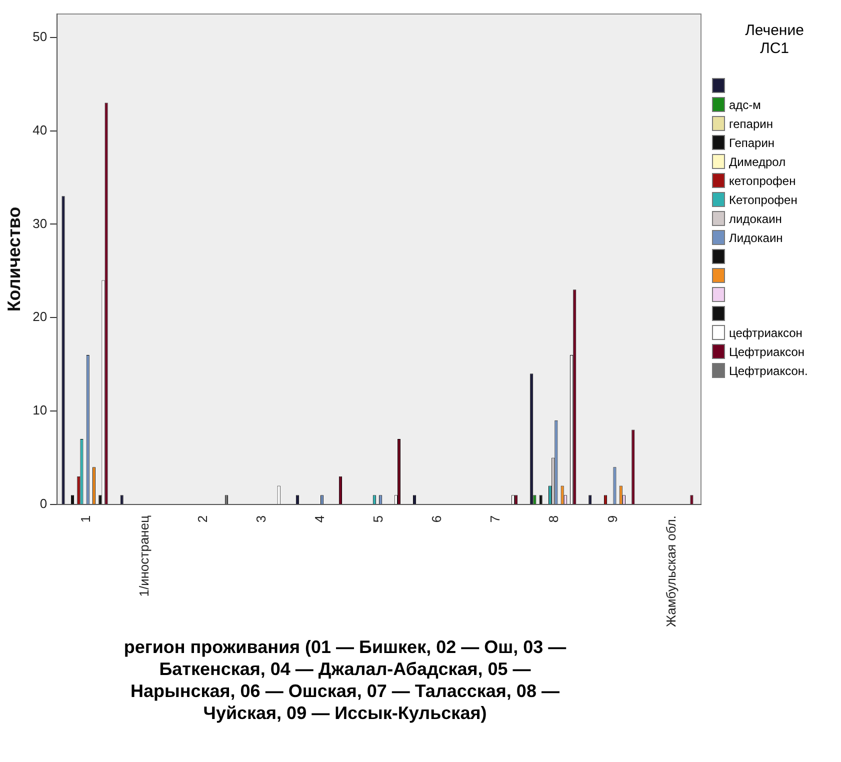  I want to click on legend-label: кетопрофен, so click(762, 181).